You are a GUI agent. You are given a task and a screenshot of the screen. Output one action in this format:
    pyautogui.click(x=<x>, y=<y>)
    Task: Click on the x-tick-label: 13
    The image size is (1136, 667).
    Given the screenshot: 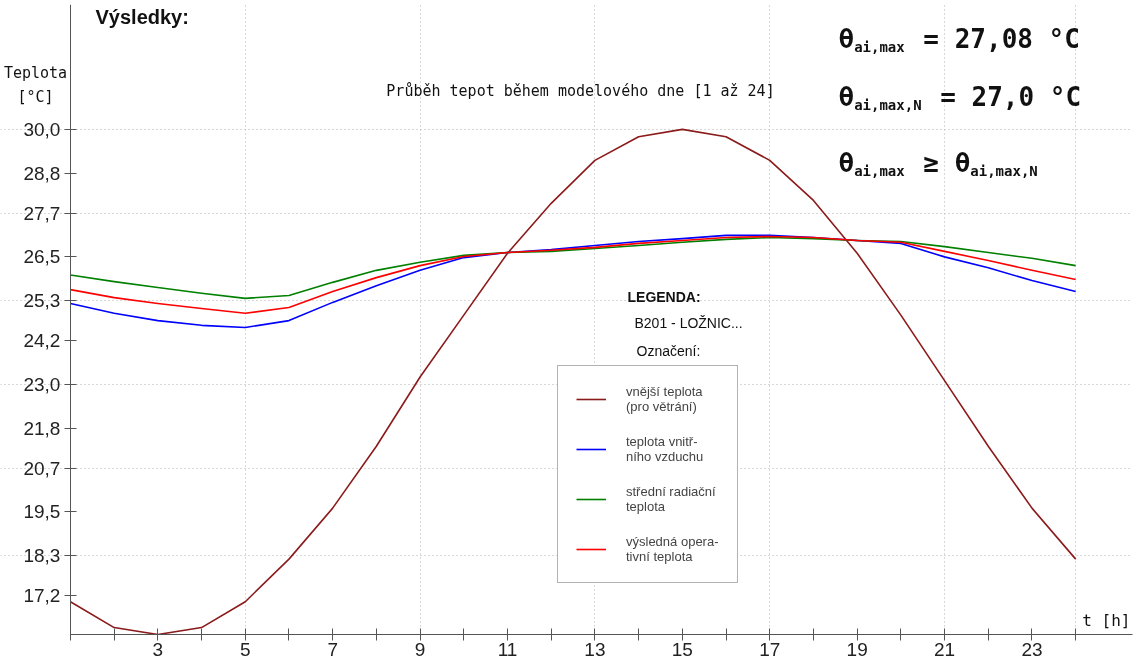 What is the action you would take?
    pyautogui.click(x=595, y=649)
    